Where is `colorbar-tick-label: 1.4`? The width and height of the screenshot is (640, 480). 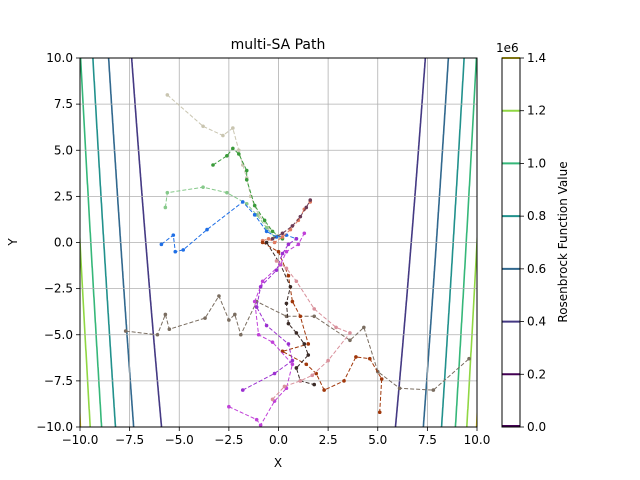
colorbar-tick-label: 1.4 is located at coordinates (536, 58).